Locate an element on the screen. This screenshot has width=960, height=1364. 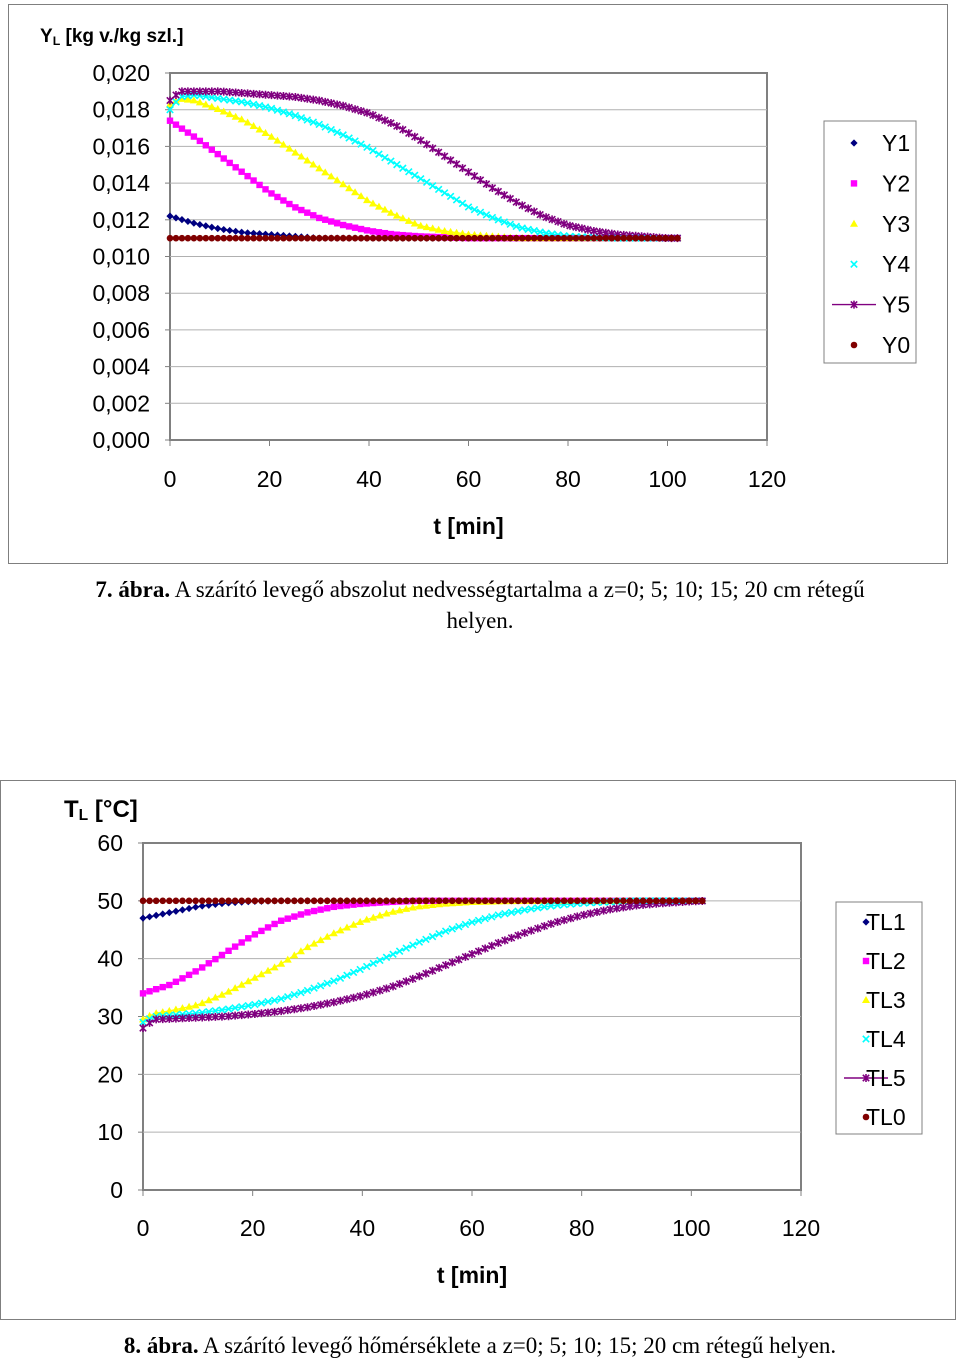
x-tick-label: 80 is located at coordinates (568, 479).